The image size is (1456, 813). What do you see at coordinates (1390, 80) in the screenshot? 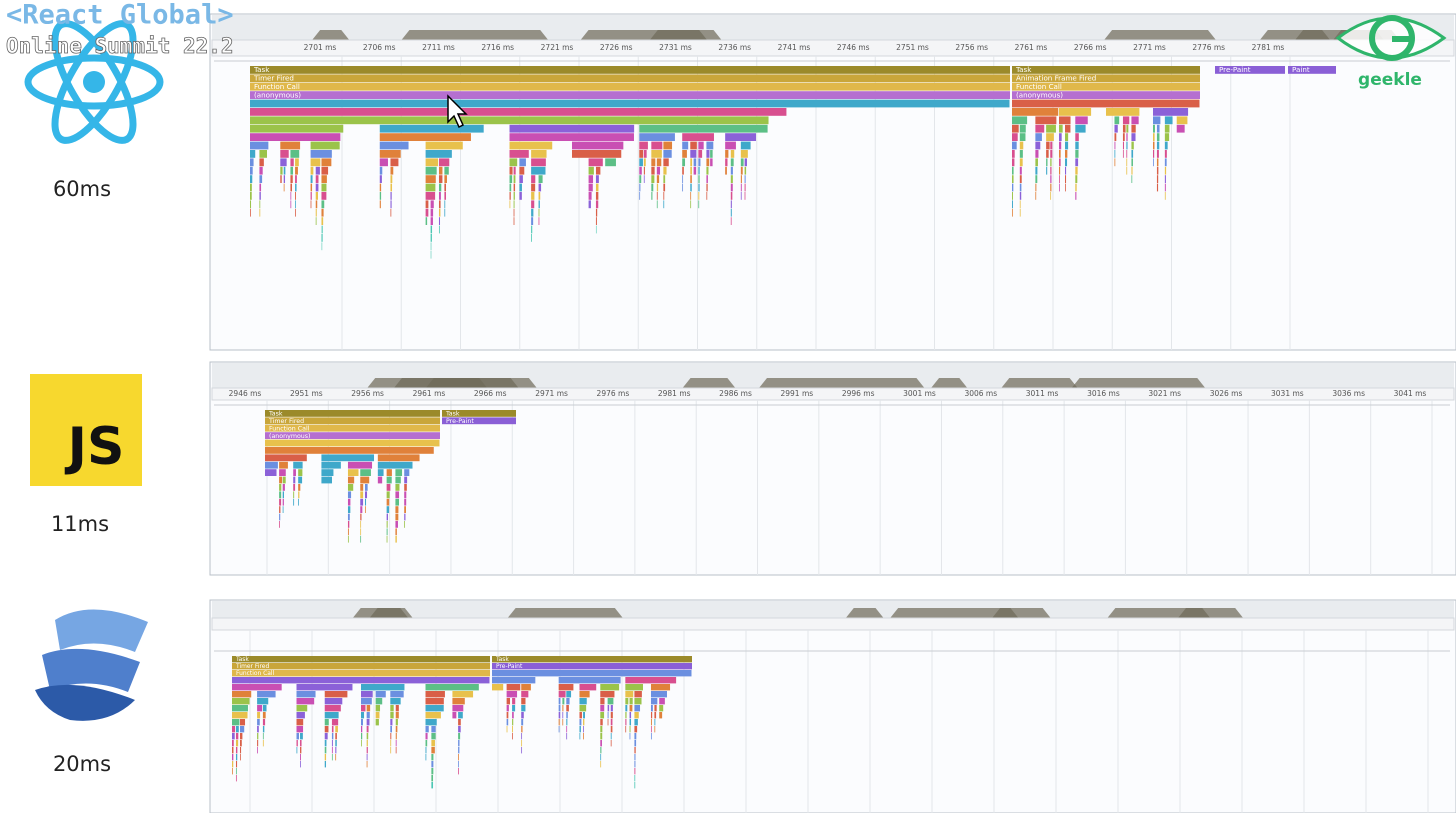
I see `brand: geekle` at bounding box center [1390, 80].